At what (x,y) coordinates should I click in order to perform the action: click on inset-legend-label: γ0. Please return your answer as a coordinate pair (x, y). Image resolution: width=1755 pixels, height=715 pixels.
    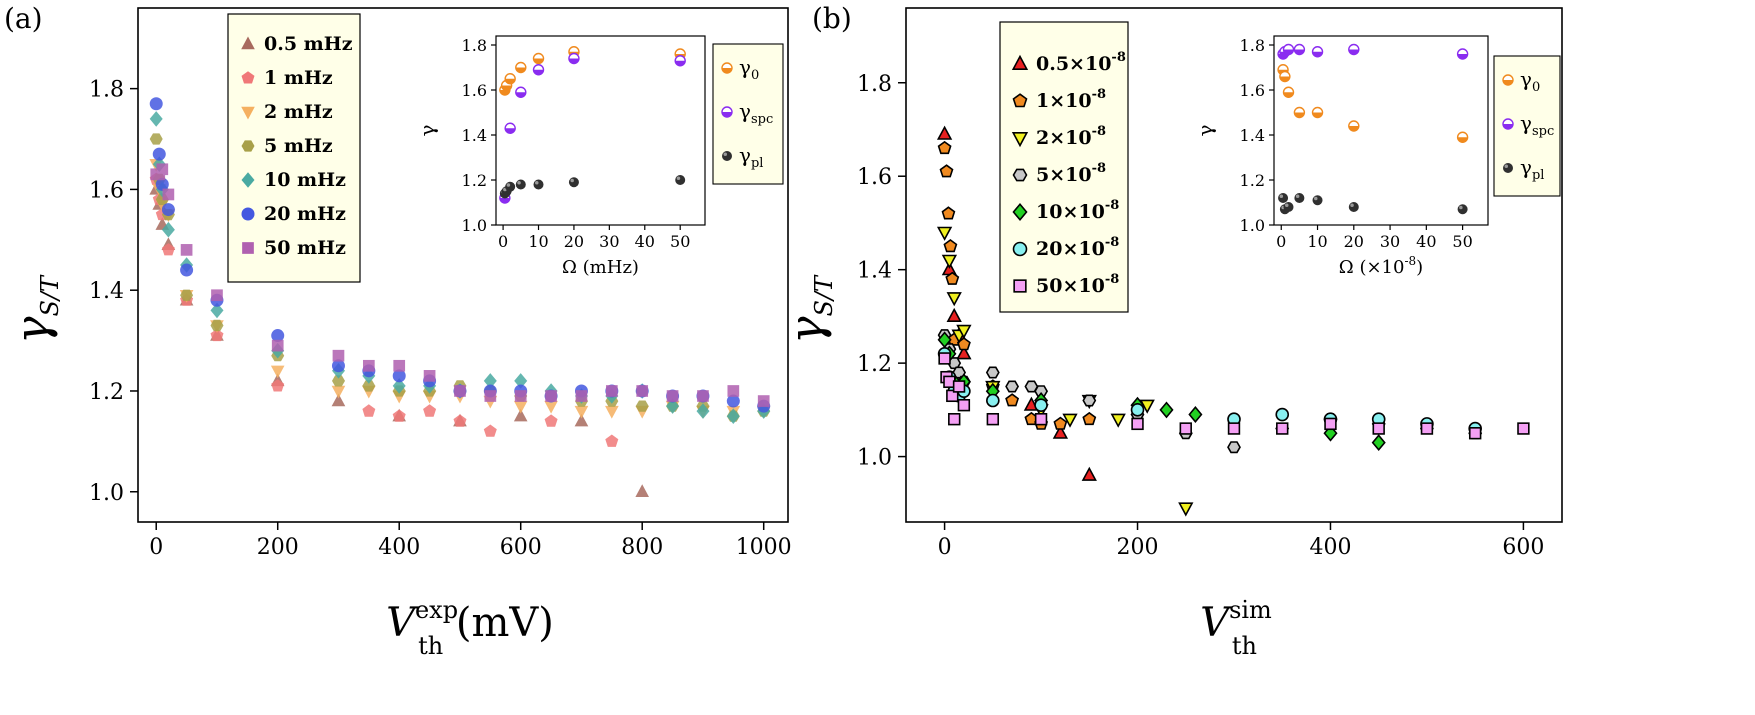
    Looking at the image, I should click on (1530, 81).